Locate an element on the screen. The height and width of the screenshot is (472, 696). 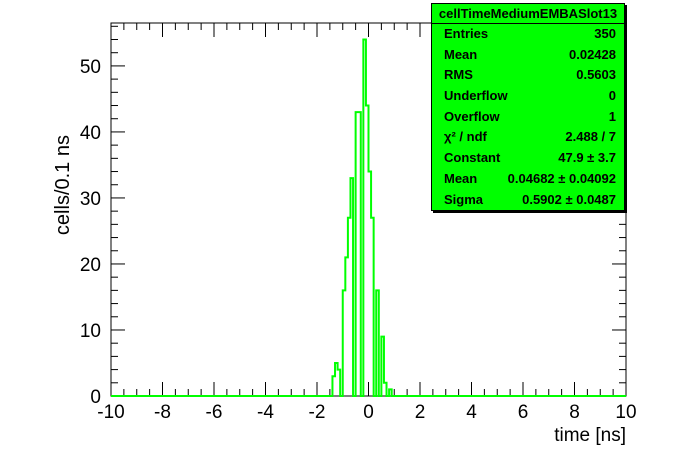
x-tick-label: -10 is located at coordinates (110, 412).